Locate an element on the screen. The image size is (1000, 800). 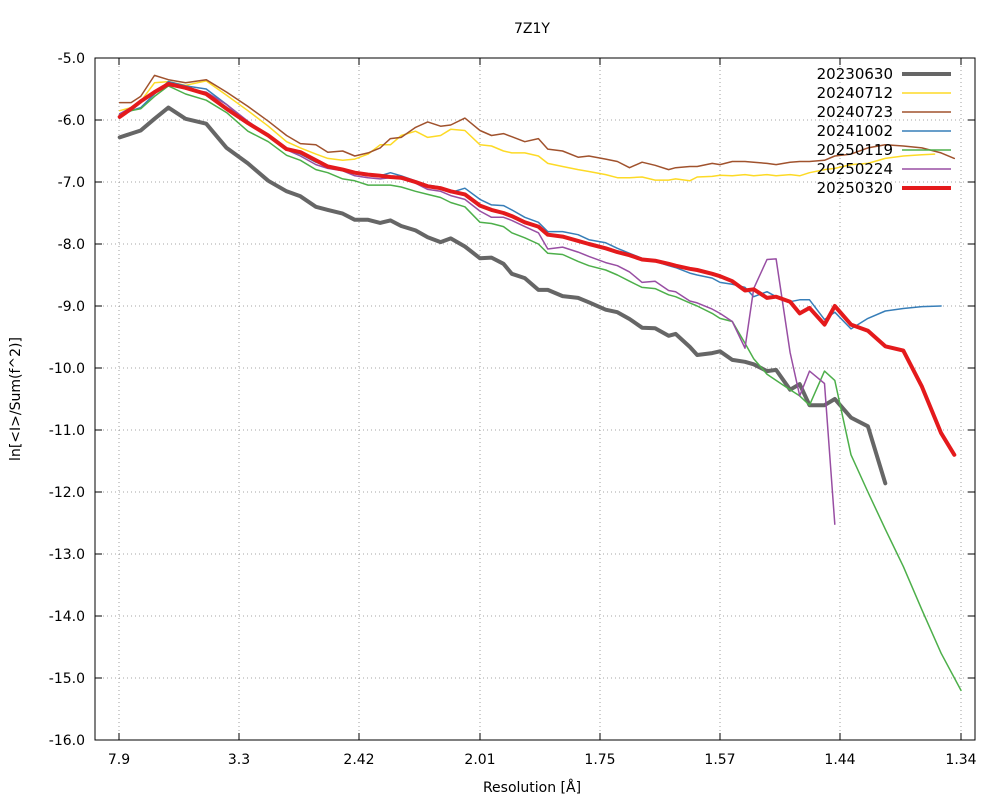
y-tick-label: -13.0 is located at coordinates (67, 555).